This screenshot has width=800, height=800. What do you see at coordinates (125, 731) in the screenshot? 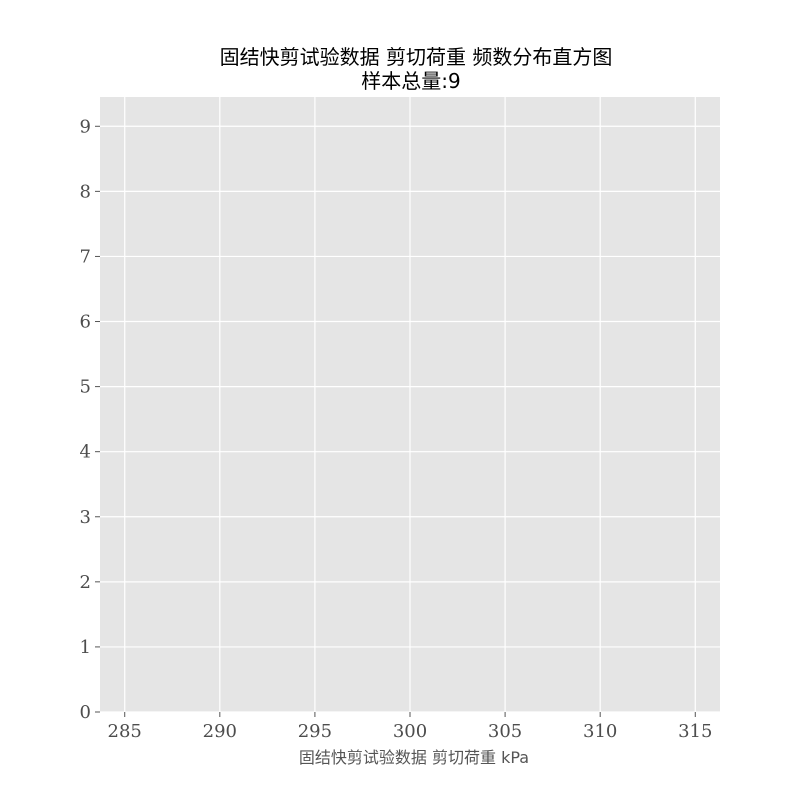
I see `x-tick-label: 285` at bounding box center [125, 731].